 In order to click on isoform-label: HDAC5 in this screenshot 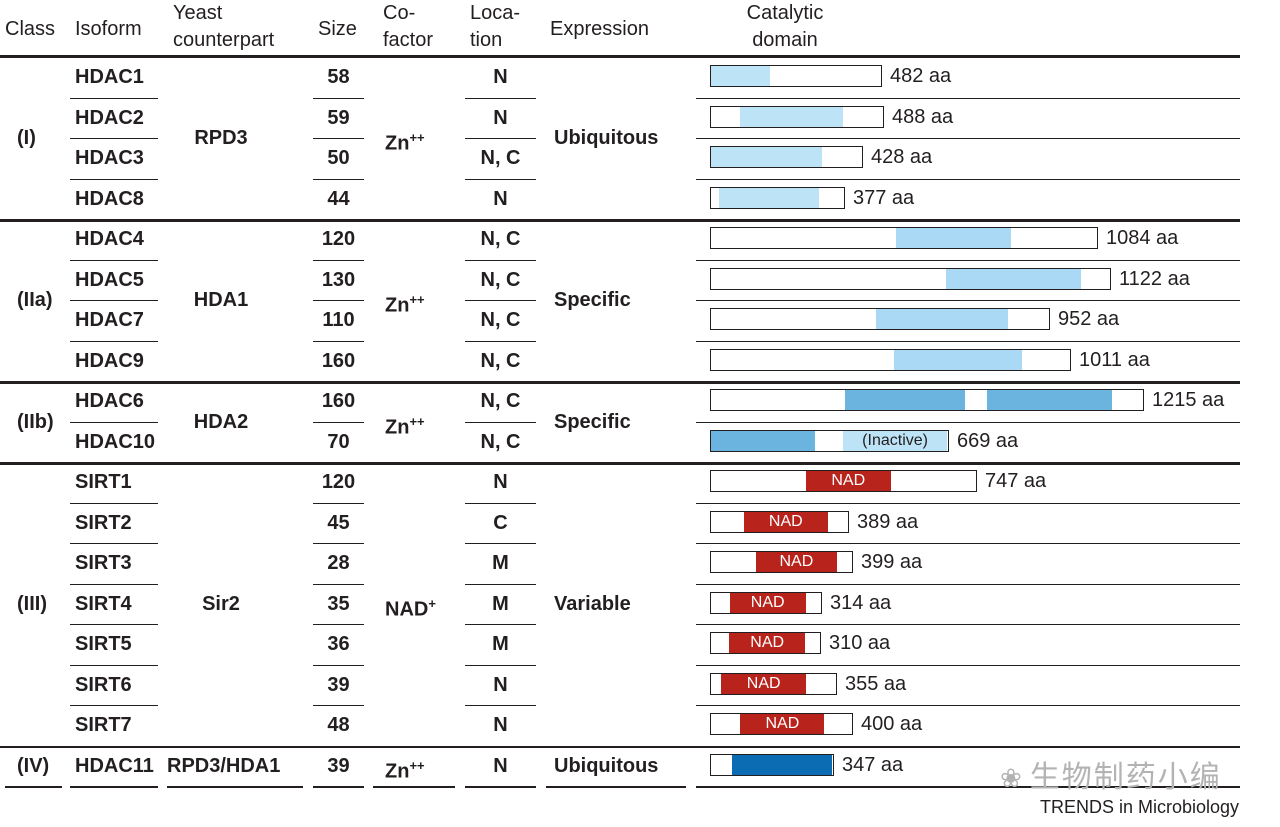, I will do `click(109, 279)`.